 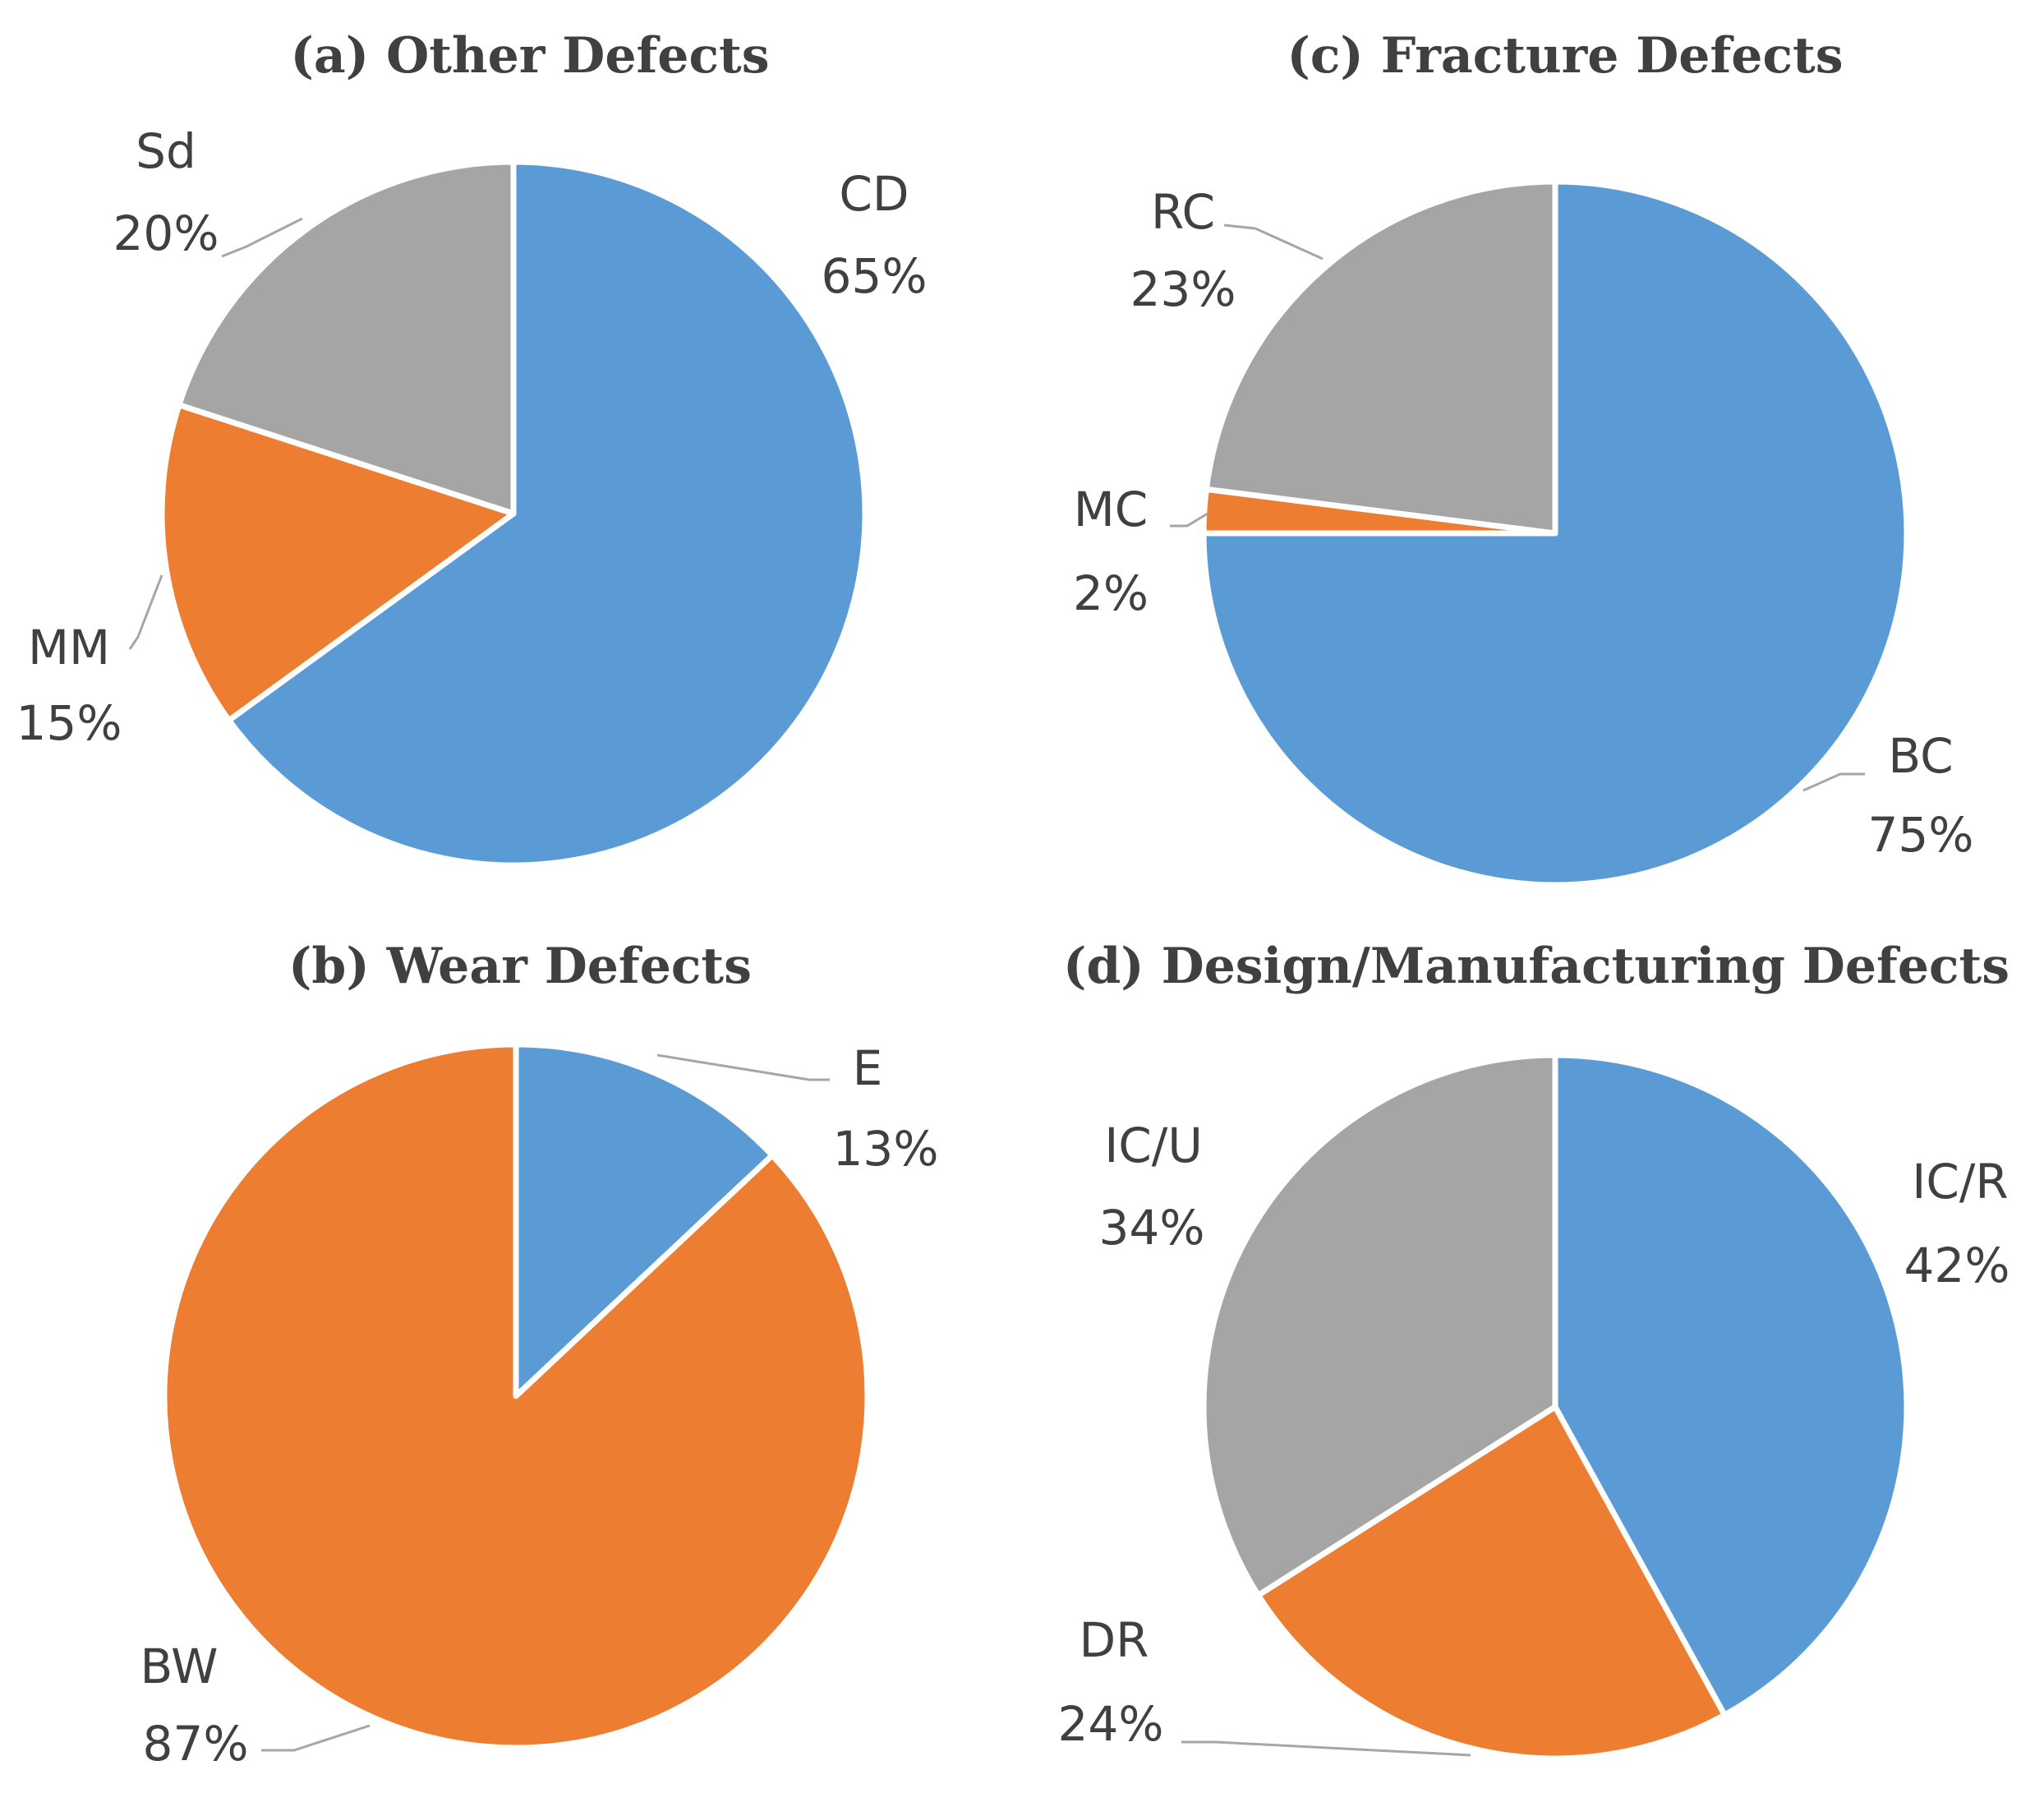 I want to click on slice-percent-ic-u: 34%, so click(x=1152, y=1228).